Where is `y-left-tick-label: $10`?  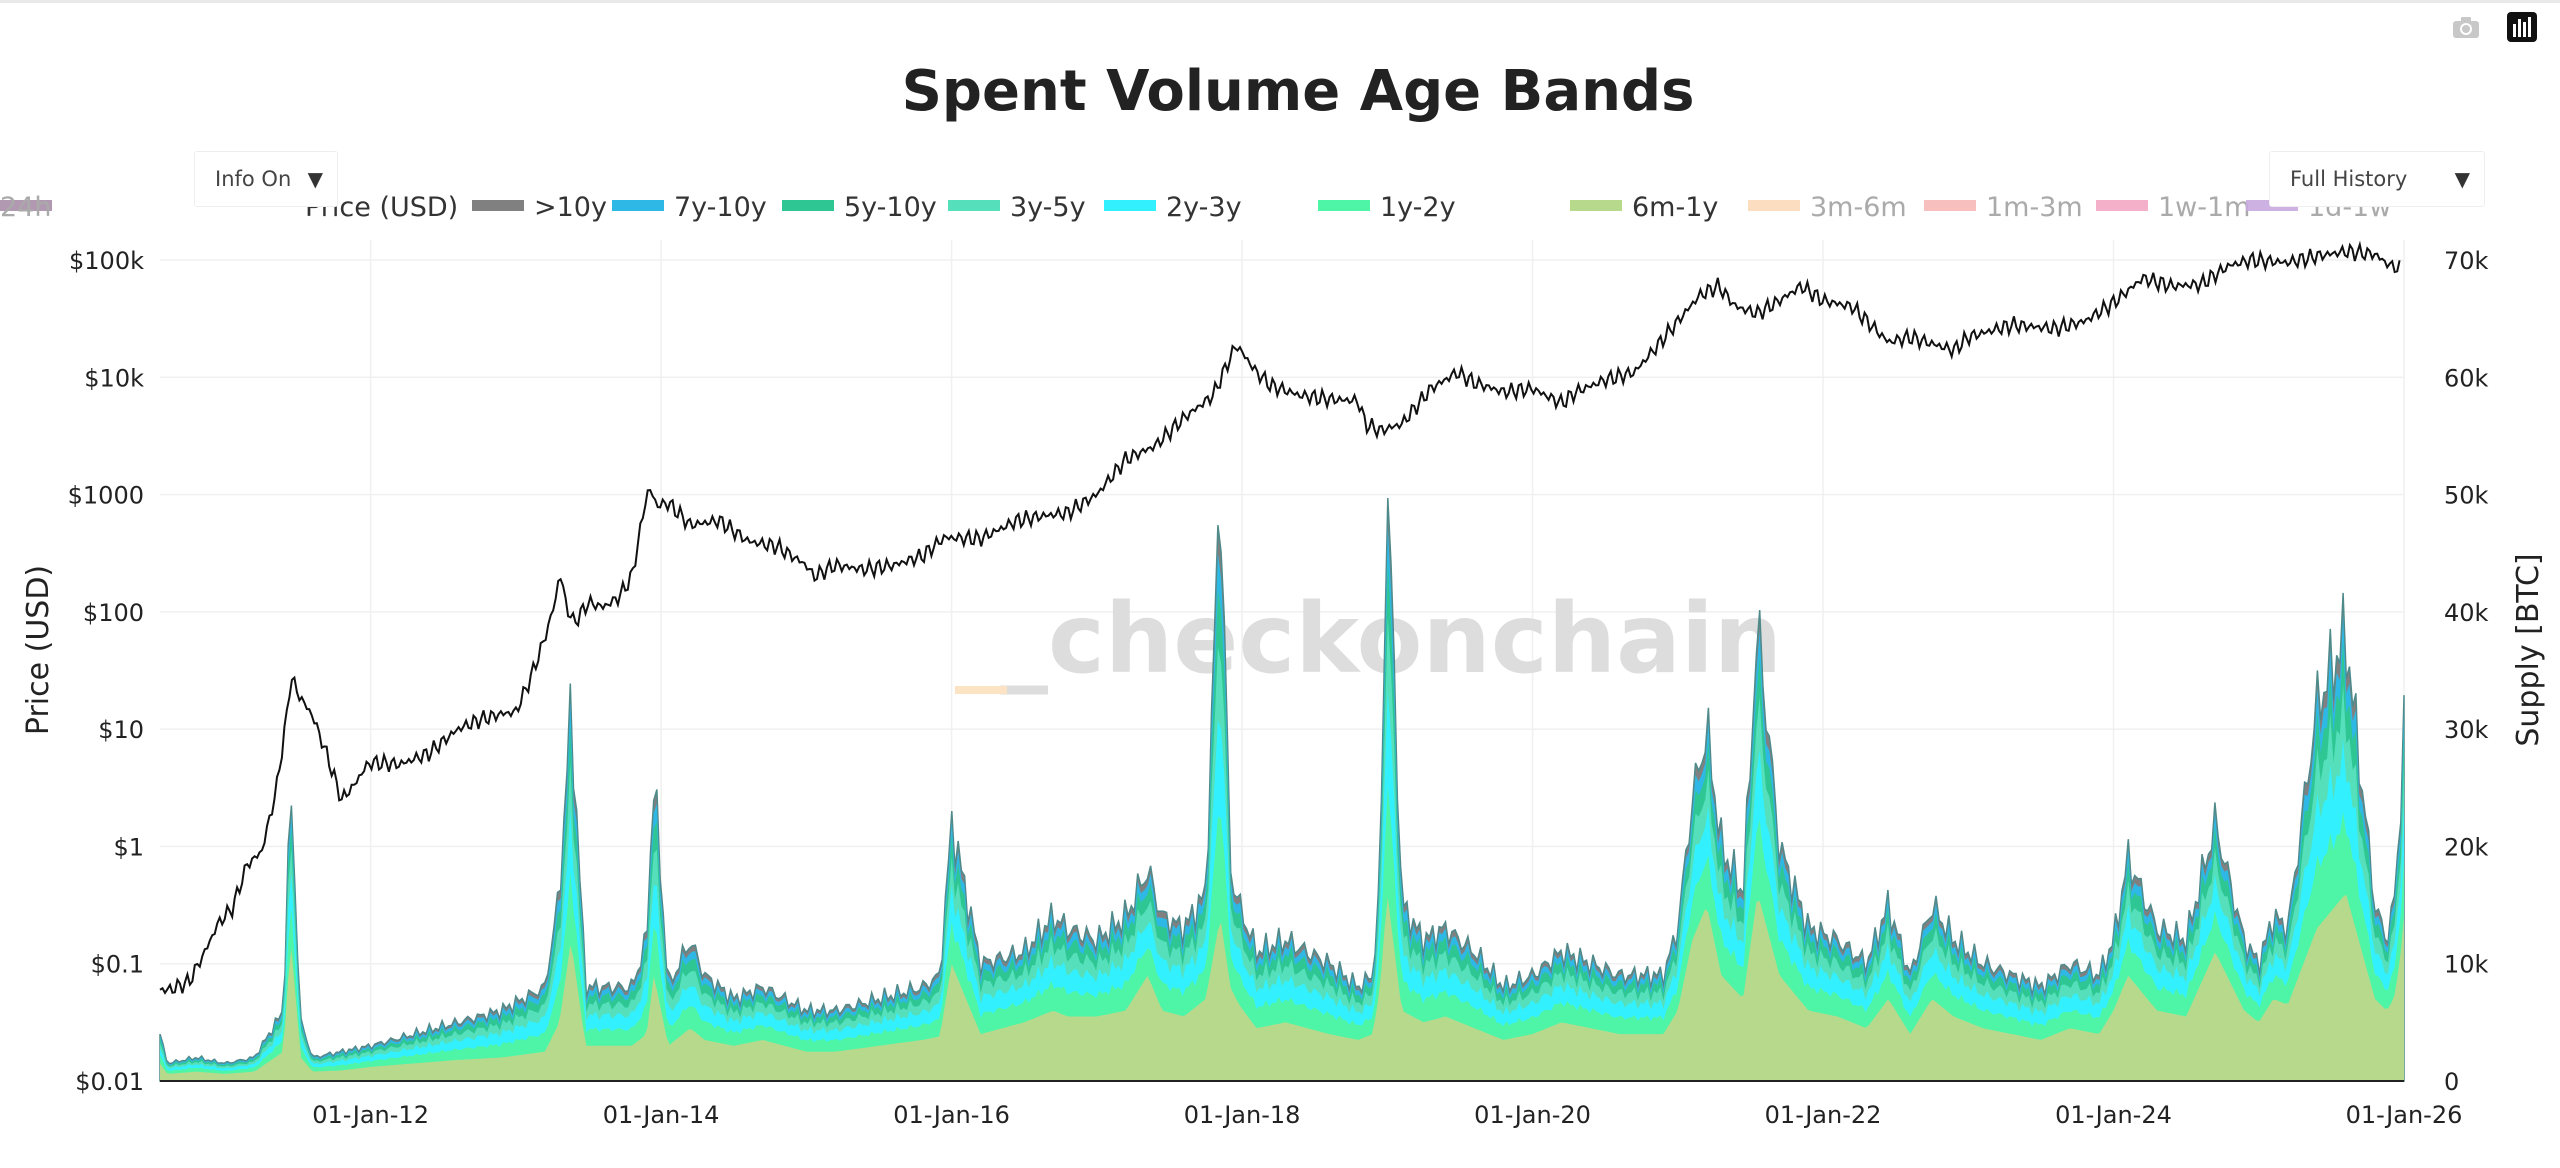 y-left-tick-label: $10 is located at coordinates (121, 730).